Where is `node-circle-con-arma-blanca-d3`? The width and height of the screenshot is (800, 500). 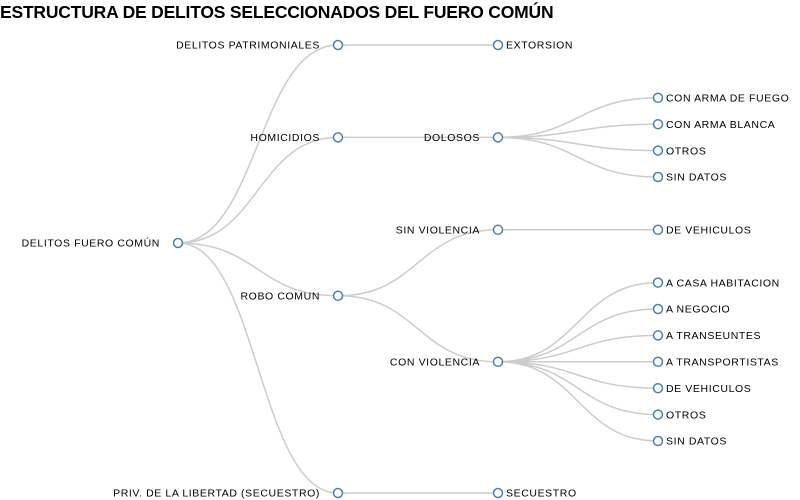 node-circle-con-arma-blanca-d3 is located at coordinates (658, 124).